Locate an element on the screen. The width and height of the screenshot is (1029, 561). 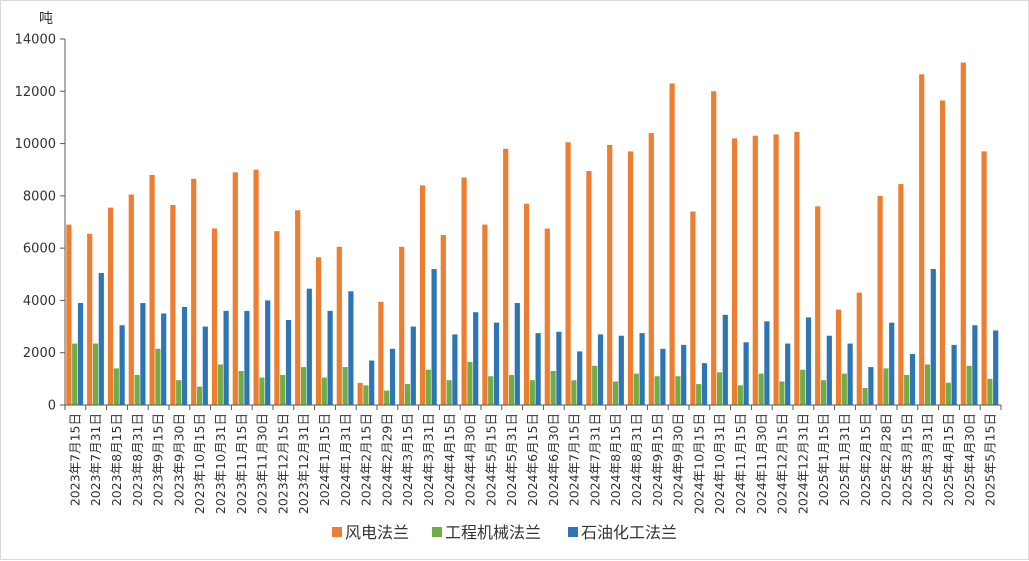
legend-item-series-1: 工程机械法兰 is located at coordinates (486, 532).